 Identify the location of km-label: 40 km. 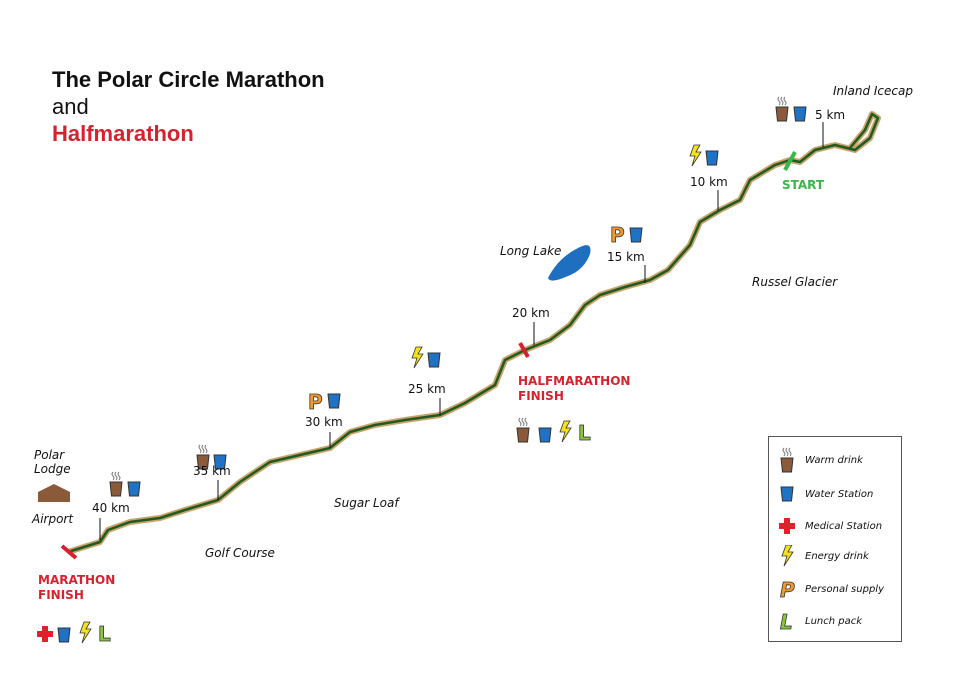
(111, 508).